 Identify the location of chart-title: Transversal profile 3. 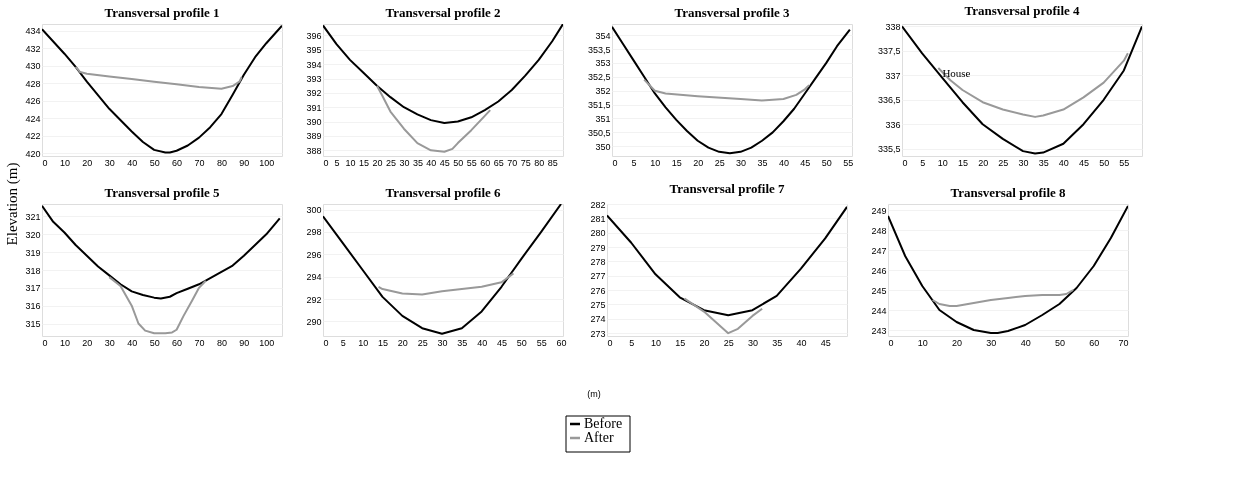
(732, 12).